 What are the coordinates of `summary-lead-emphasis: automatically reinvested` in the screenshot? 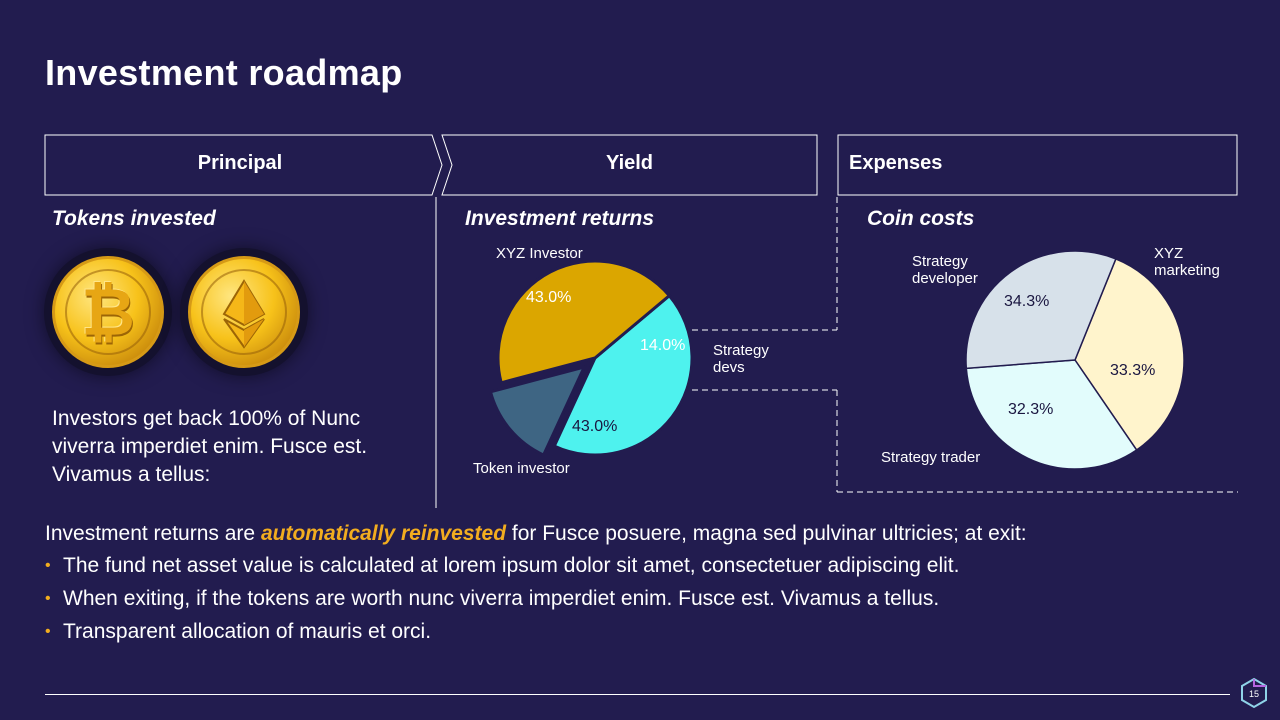 It's located at (383, 533).